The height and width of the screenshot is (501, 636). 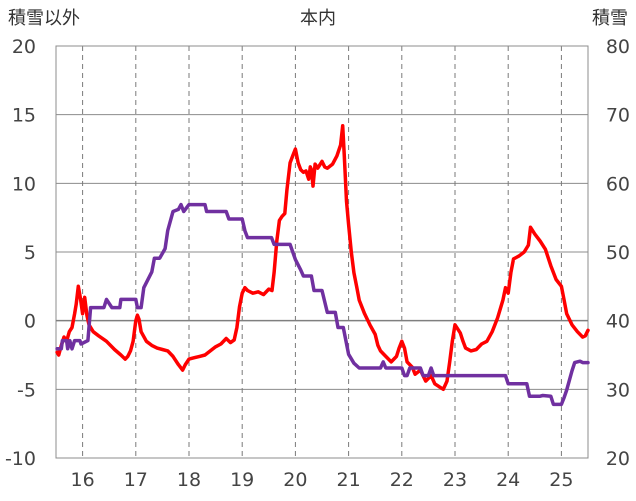 I want to click on right-tick-label: 60, so click(x=618, y=184).